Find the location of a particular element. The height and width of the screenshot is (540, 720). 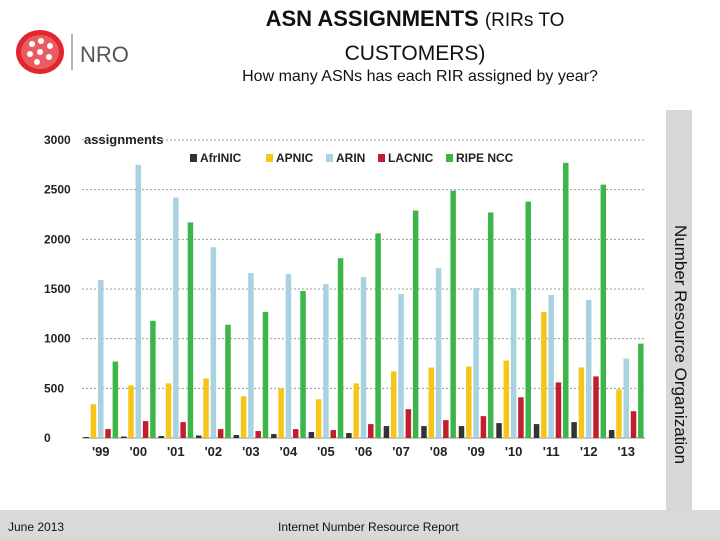

legend-label: ARIN is located at coordinates (350, 158).